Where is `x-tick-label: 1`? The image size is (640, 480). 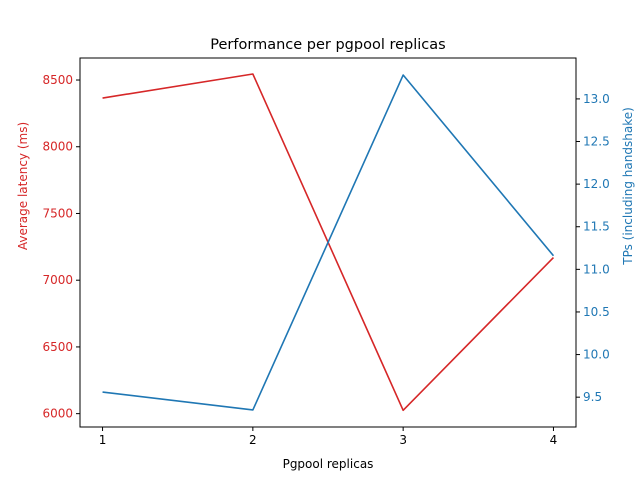 x-tick-label: 1 is located at coordinates (103, 440).